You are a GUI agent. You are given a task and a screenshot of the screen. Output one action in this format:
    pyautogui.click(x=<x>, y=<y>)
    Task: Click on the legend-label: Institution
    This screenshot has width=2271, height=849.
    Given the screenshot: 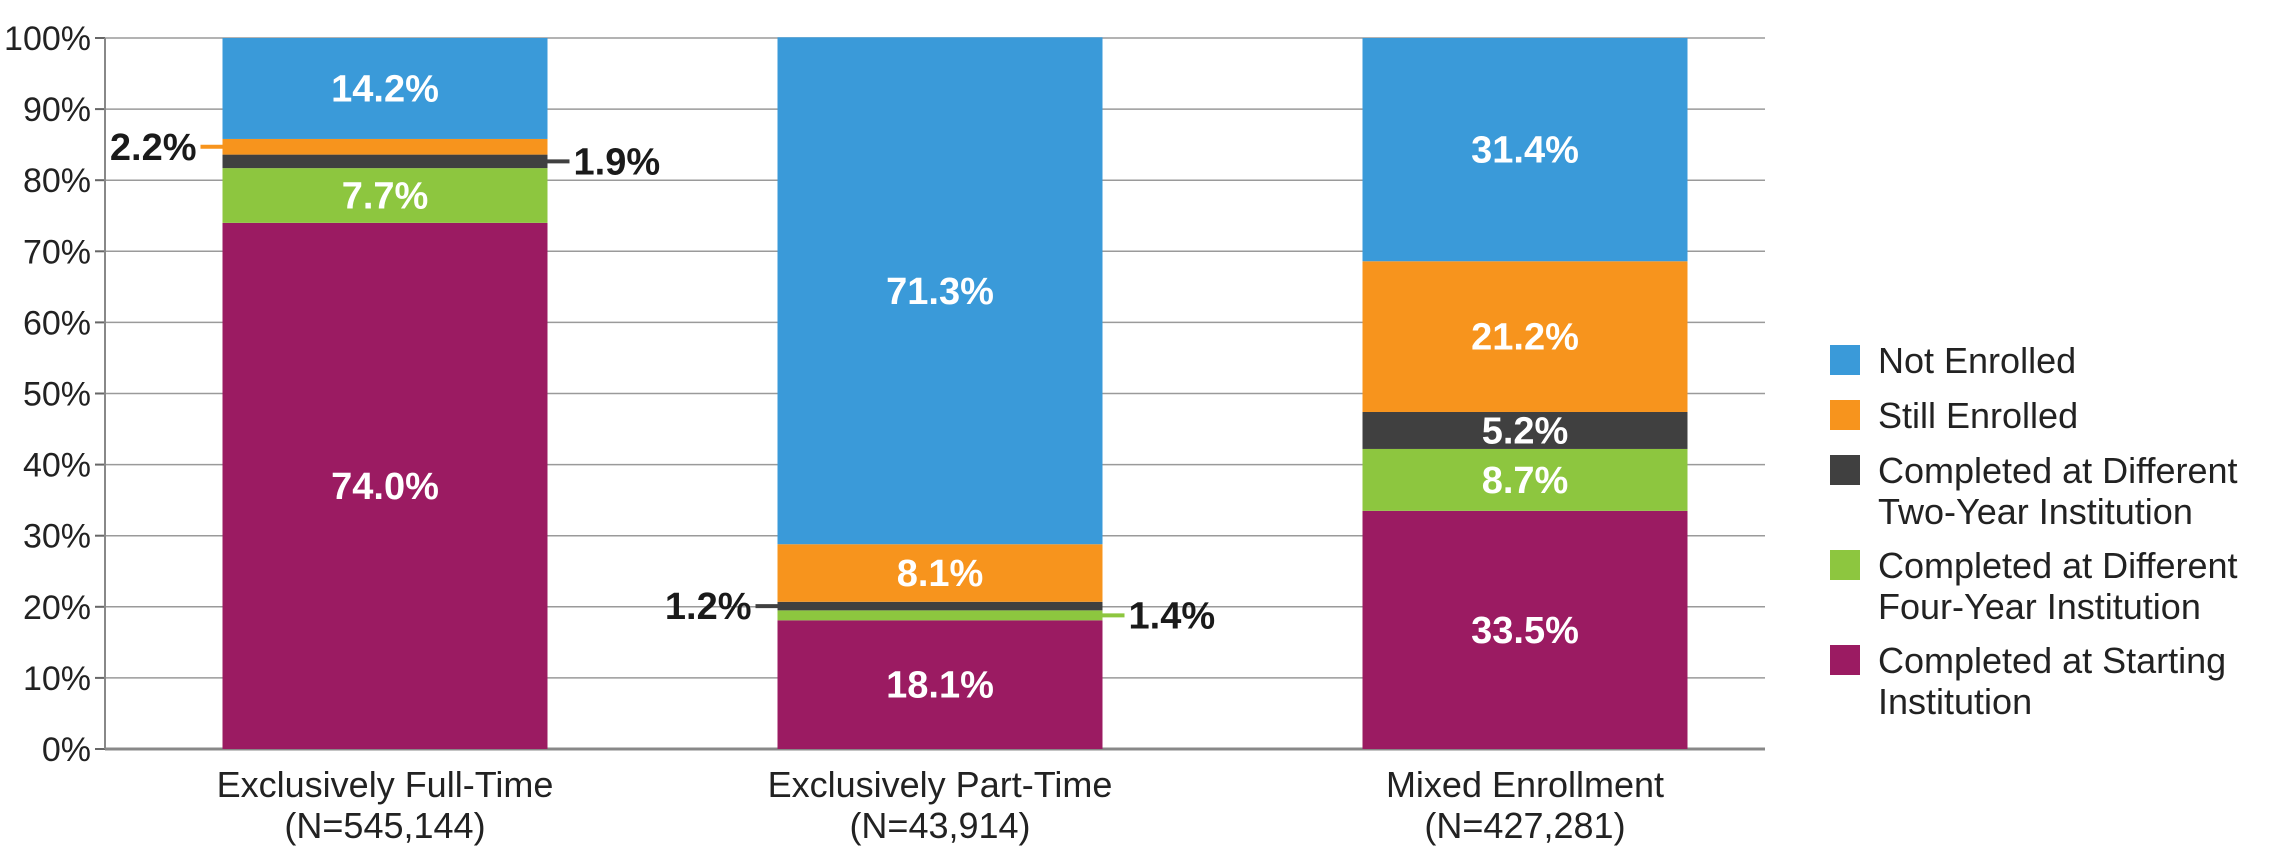 What is the action you would take?
    pyautogui.click(x=1955, y=701)
    